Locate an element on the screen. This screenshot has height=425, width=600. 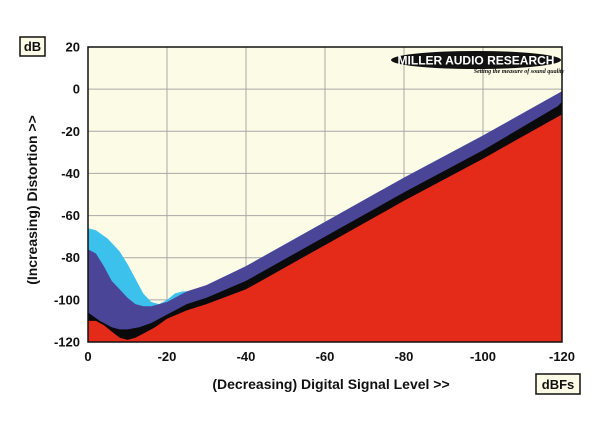
y-tick-label: -100 is located at coordinates (67, 299).